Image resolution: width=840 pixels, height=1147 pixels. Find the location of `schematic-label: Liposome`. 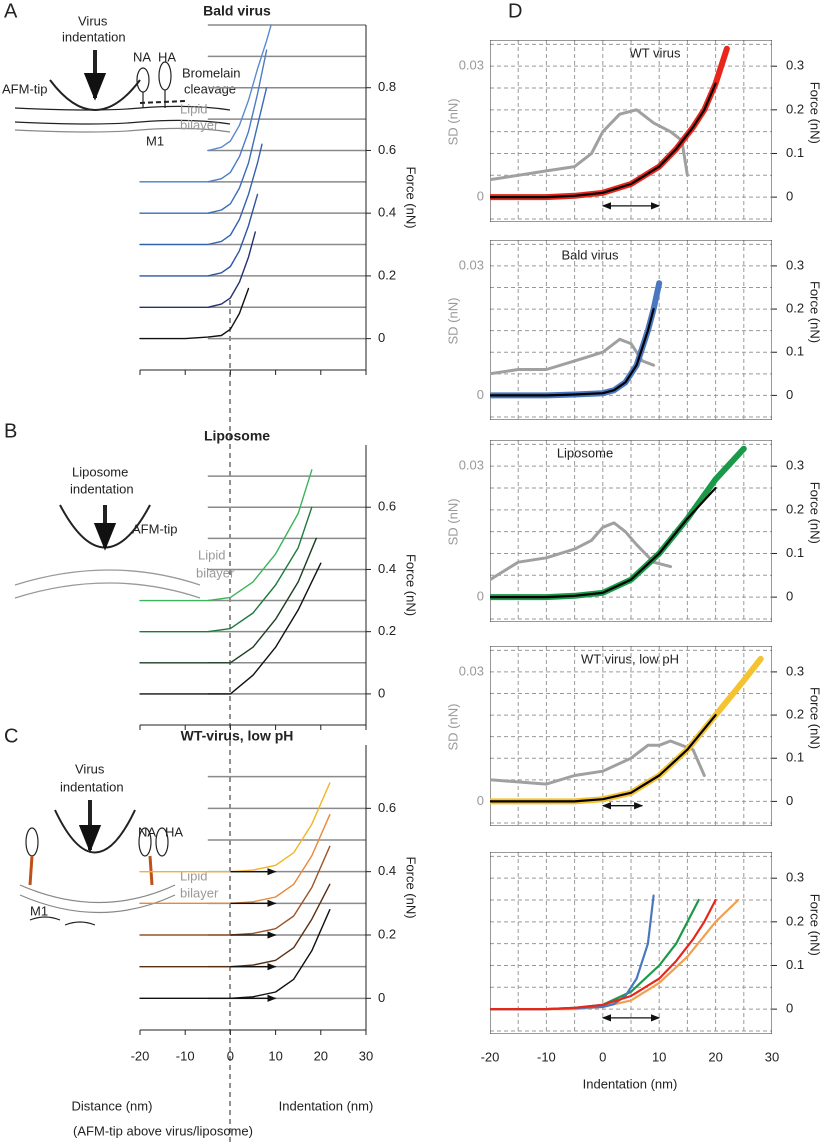

schematic-label: Liposome is located at coordinates (100, 471).